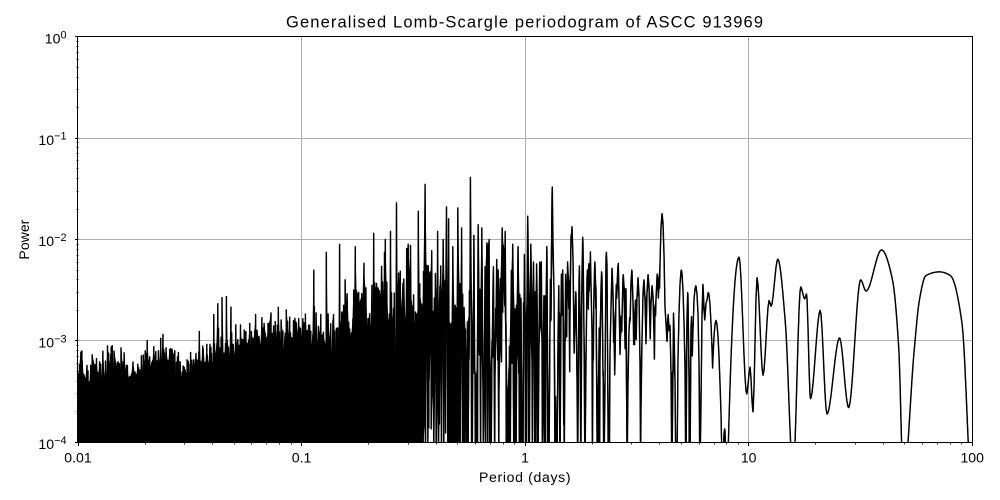 The height and width of the screenshot is (500, 1000). What do you see at coordinates (525, 458) in the screenshot?
I see `svg-text: 1` at bounding box center [525, 458].